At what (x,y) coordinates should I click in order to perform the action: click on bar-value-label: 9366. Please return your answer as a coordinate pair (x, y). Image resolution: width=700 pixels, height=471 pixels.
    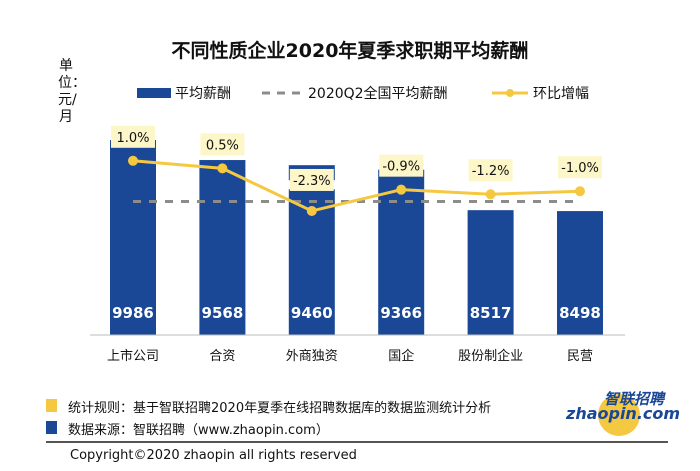
    Looking at the image, I should click on (401, 313).